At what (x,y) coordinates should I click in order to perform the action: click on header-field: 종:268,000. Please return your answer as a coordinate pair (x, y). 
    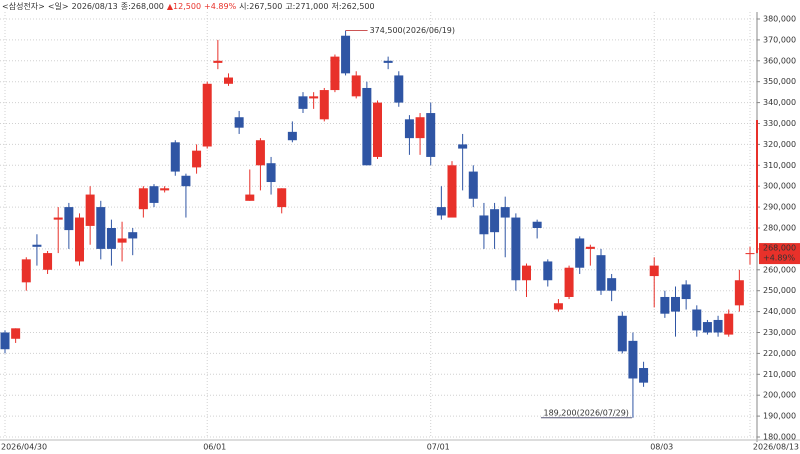
    Looking at the image, I should click on (142, 6).